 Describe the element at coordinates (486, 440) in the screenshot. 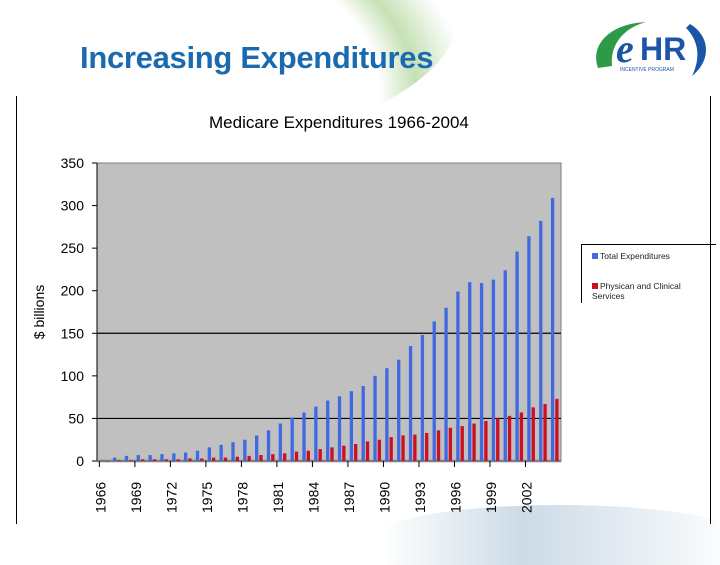

I see `bar-physician-1998` at that location.